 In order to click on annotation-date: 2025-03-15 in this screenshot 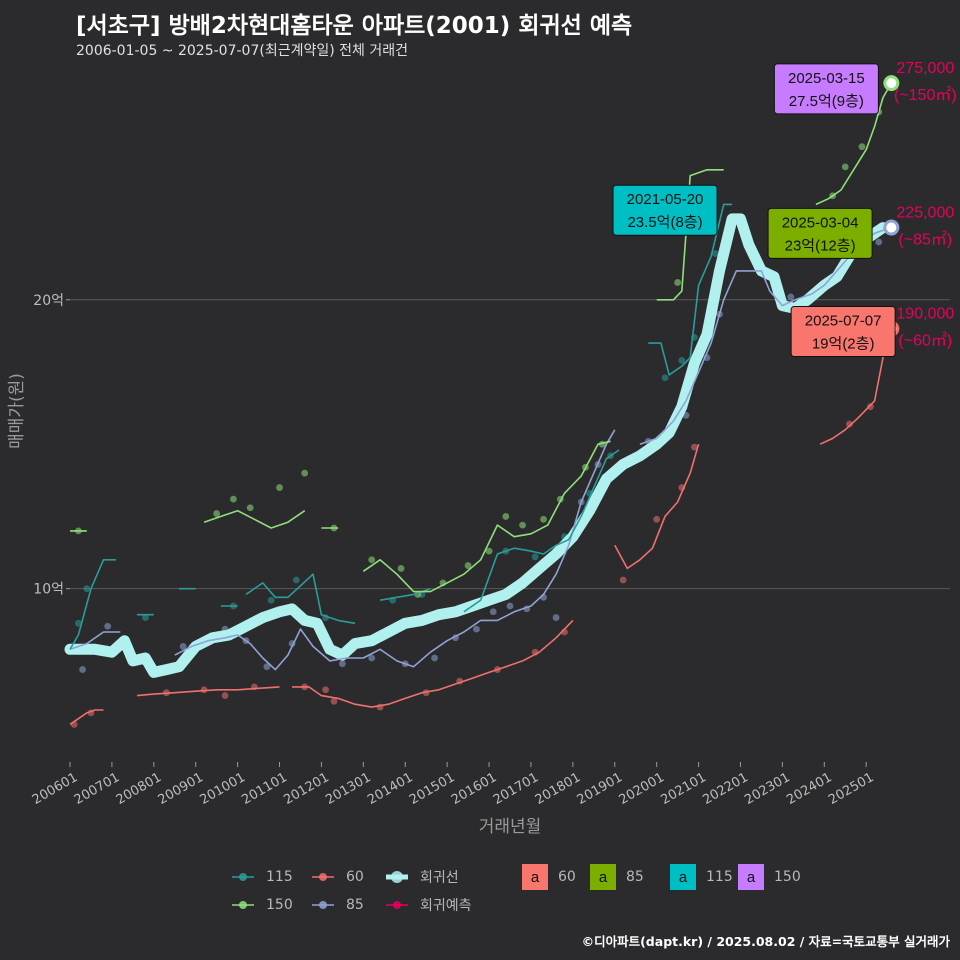, I will do `click(826, 78)`.